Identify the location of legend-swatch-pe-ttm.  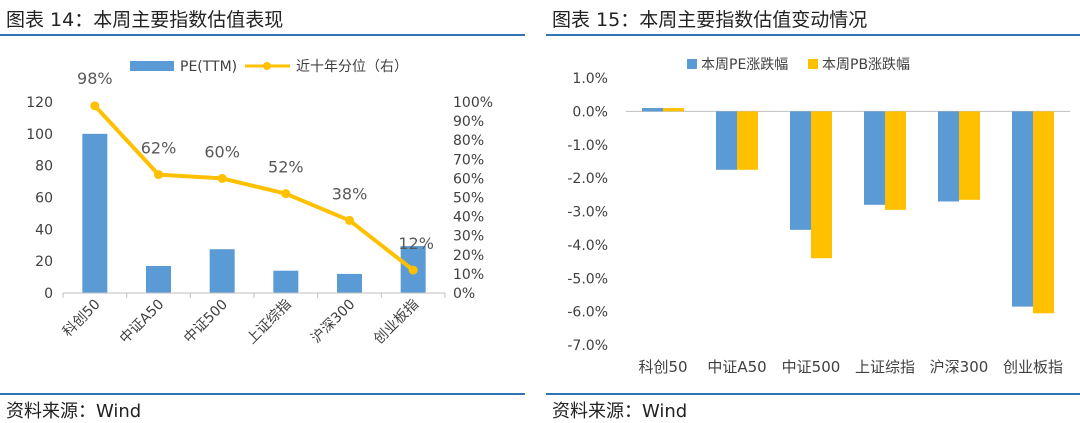
(152, 66).